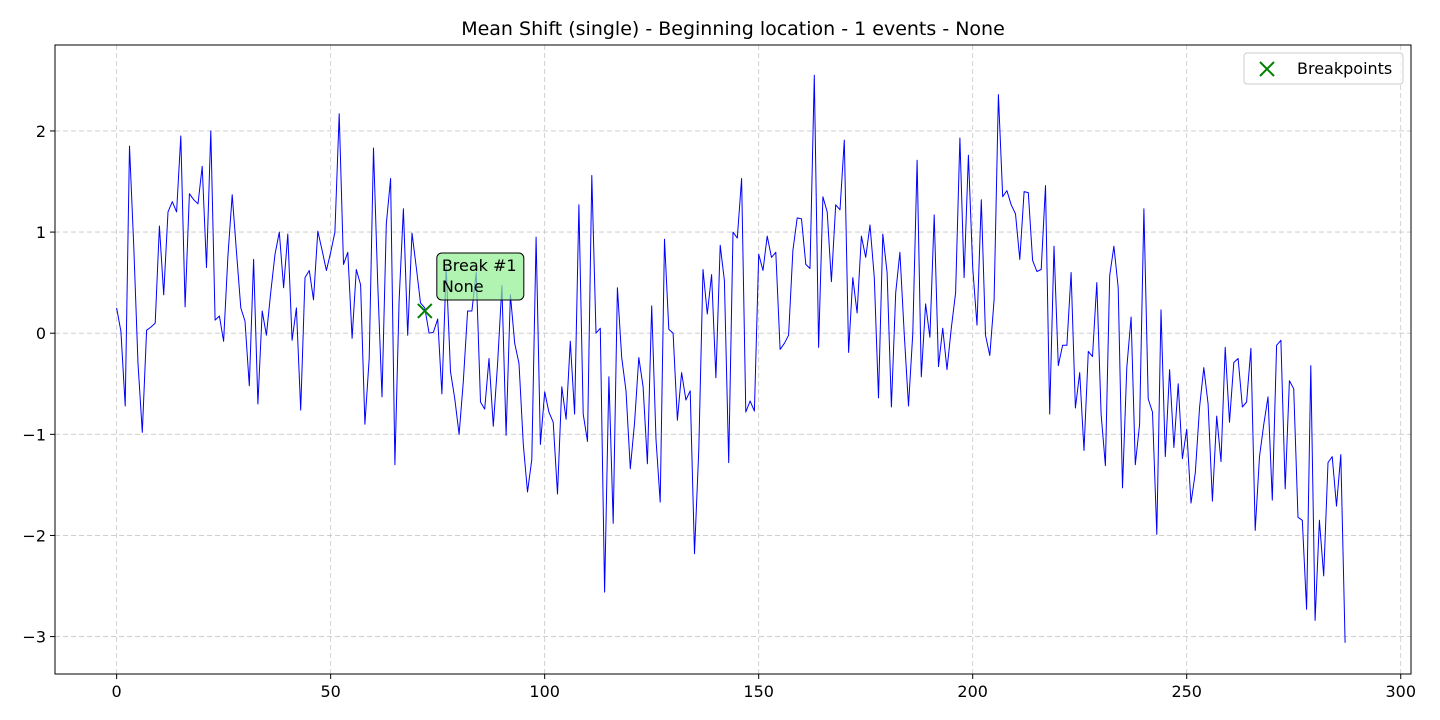 The width and height of the screenshot is (1440, 720). I want to click on y-tick-label: 2, so click(41, 131).